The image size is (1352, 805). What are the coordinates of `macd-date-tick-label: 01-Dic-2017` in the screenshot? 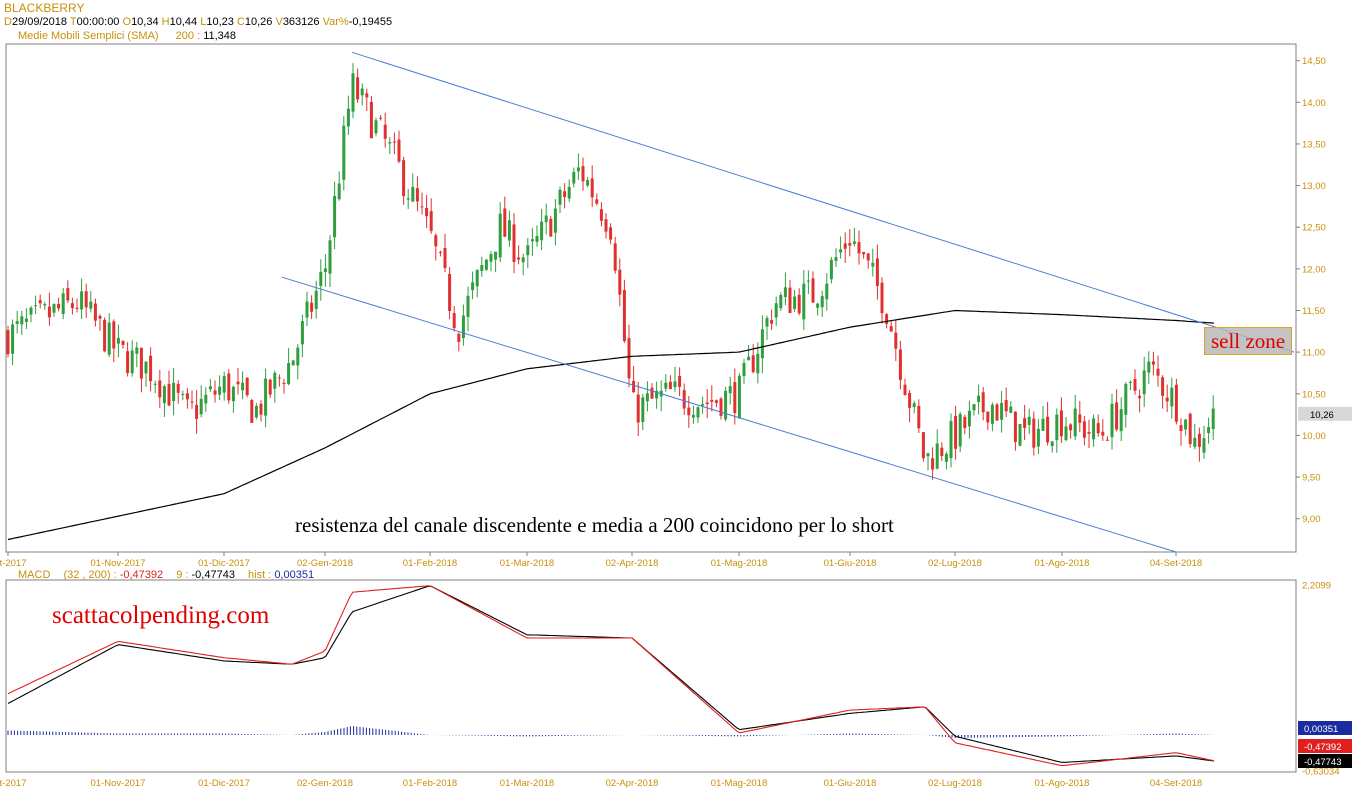 It's located at (224, 783).